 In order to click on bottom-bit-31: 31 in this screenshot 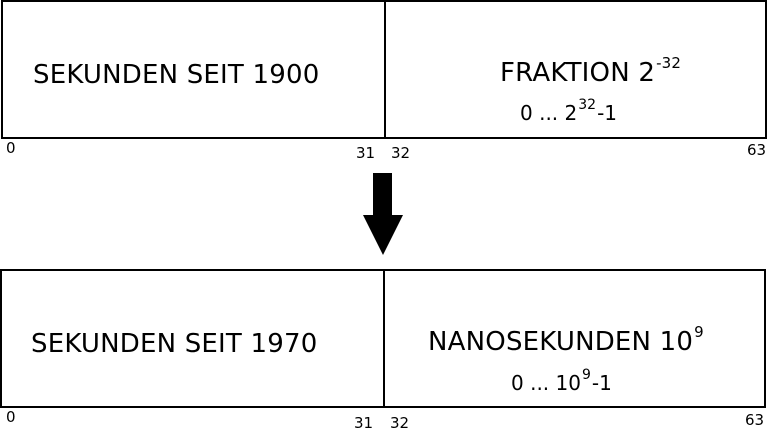, I will do `click(364, 423)`.